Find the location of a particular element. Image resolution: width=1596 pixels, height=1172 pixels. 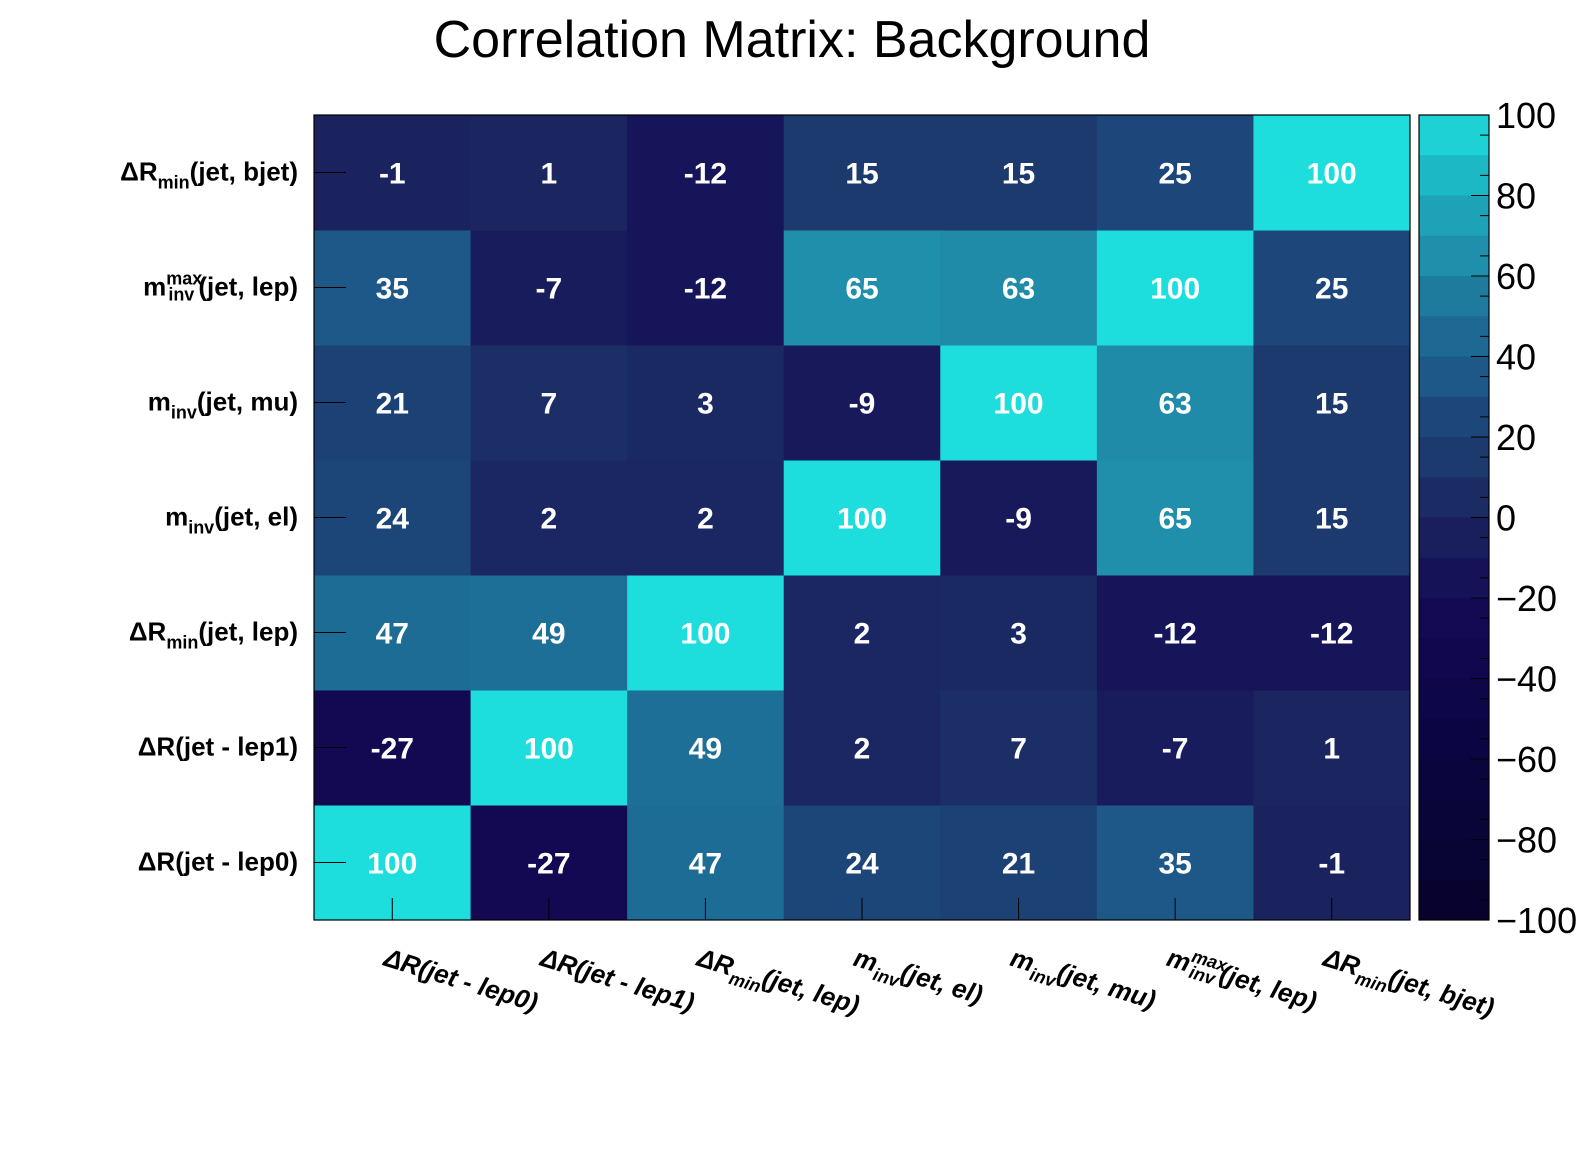

x-axis-label-group: ΔRmin(jet, bjet) is located at coordinates (1408, 982).